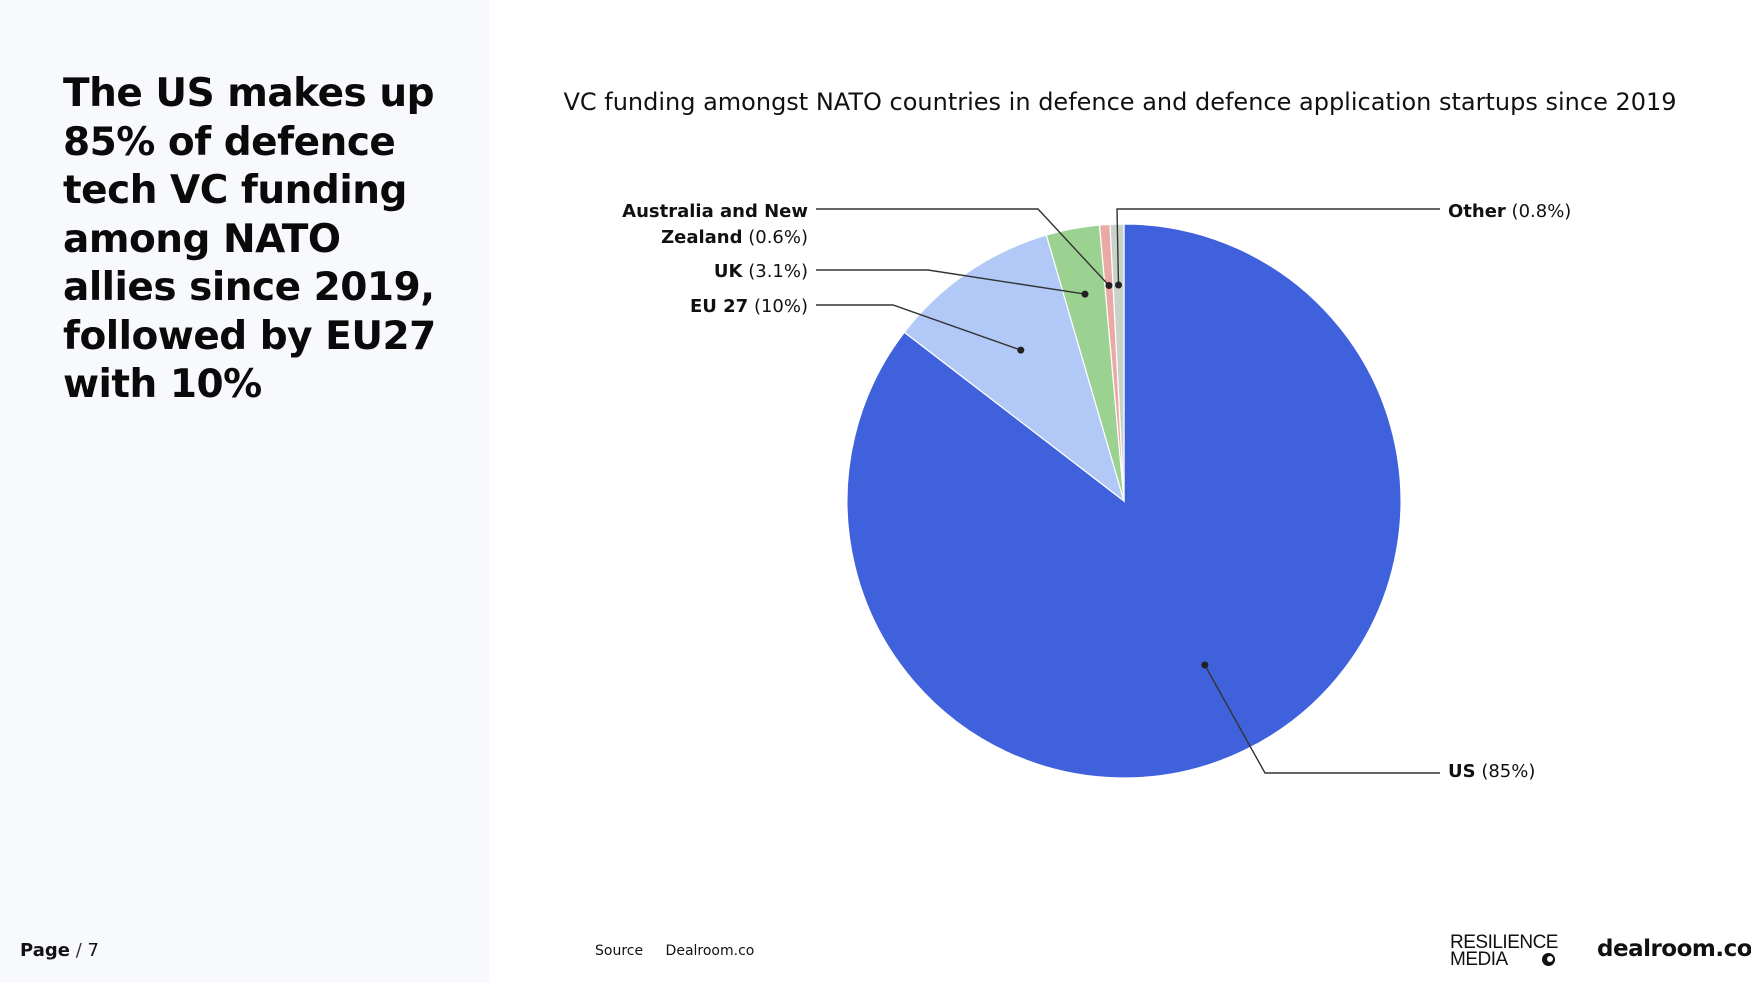 This screenshot has height=983, width=1751. Describe the element at coordinates (778, 271) in the screenshot. I see `slice-label-uk-value: (3.1%)` at that location.